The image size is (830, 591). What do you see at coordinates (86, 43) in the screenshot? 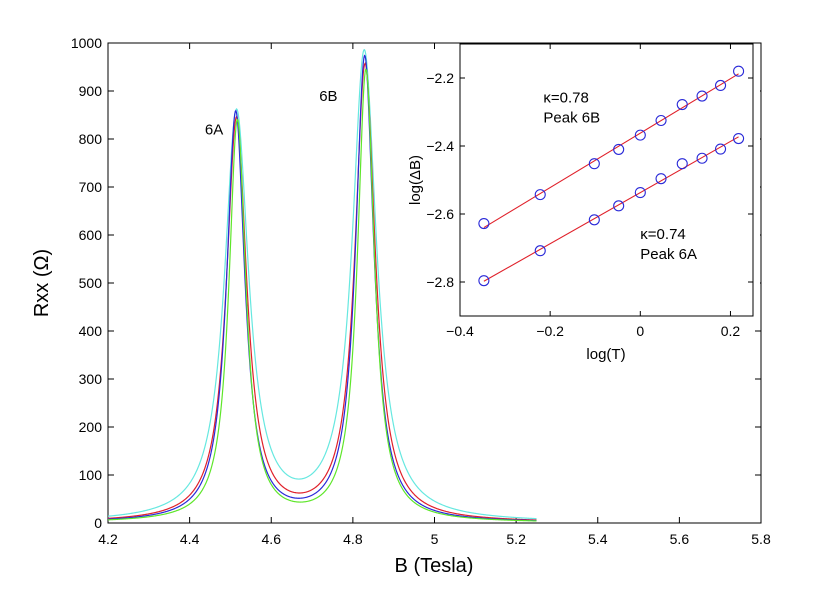
I see `y-tick-label: 1000` at bounding box center [86, 43].